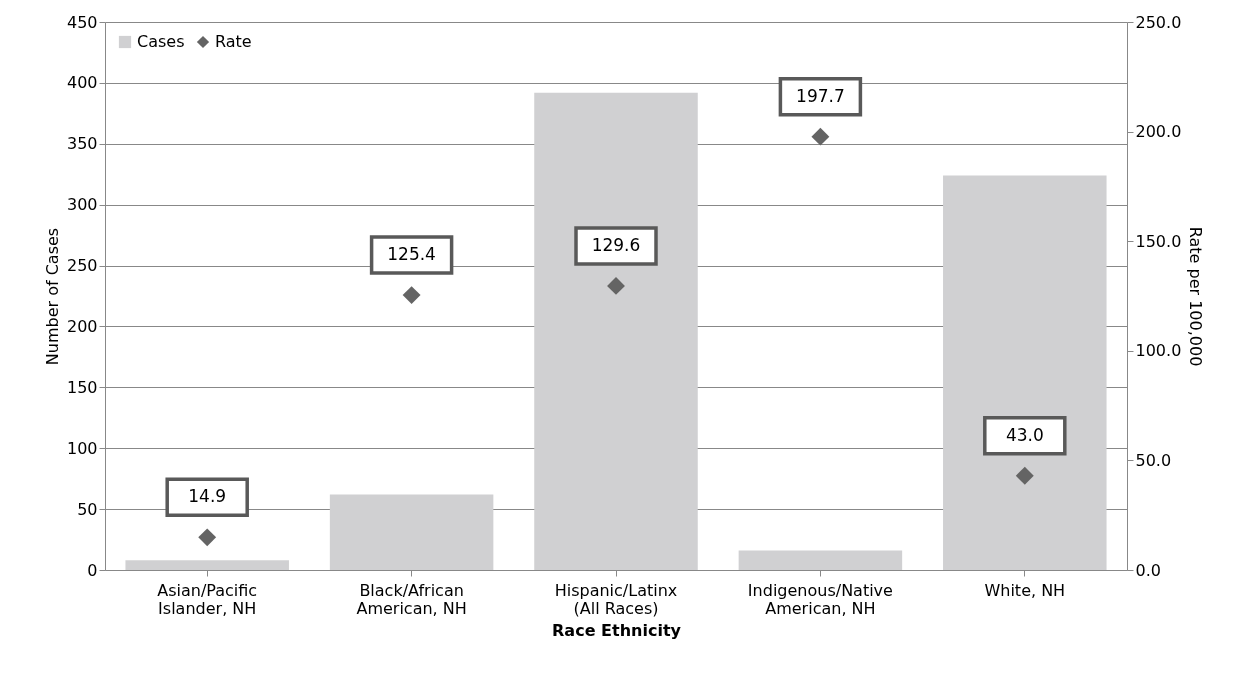 The width and height of the screenshot is (1252, 685). Describe the element at coordinates (617, 630) in the screenshot. I see `x-axis-title: Race Ethnicity` at that location.